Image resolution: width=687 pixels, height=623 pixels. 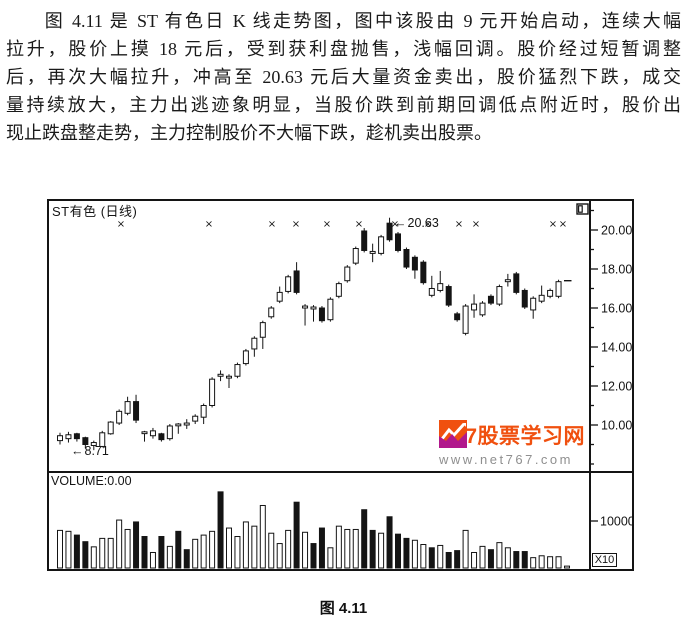 What do you see at coordinates (453, 434) in the screenshot?
I see `site-logo-icon` at bounding box center [453, 434].